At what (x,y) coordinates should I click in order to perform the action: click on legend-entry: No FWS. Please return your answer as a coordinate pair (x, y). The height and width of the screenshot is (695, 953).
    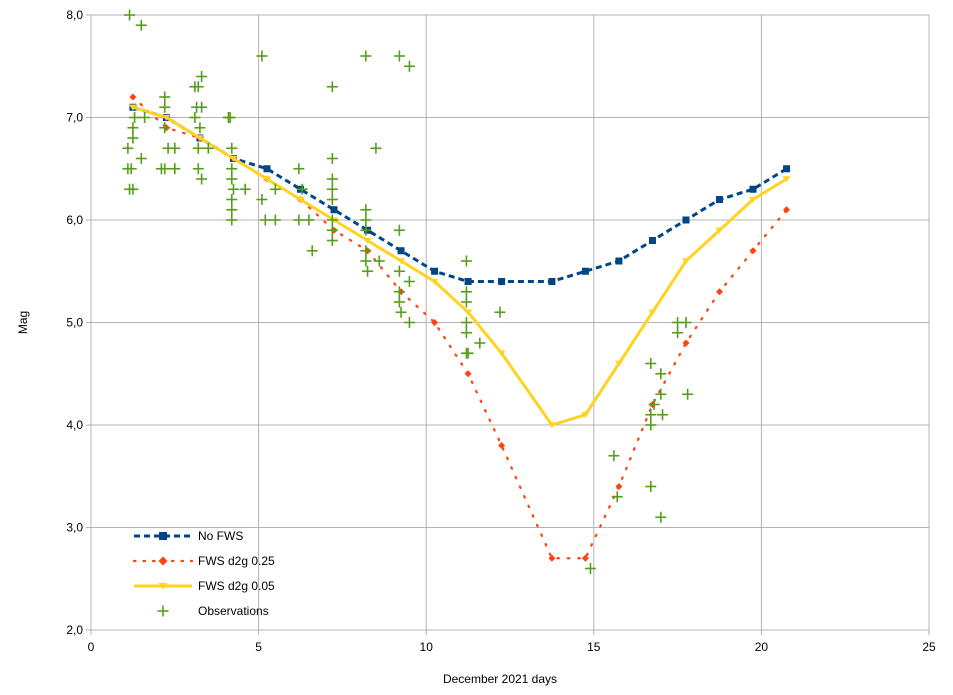
    Looking at the image, I should click on (188, 536).